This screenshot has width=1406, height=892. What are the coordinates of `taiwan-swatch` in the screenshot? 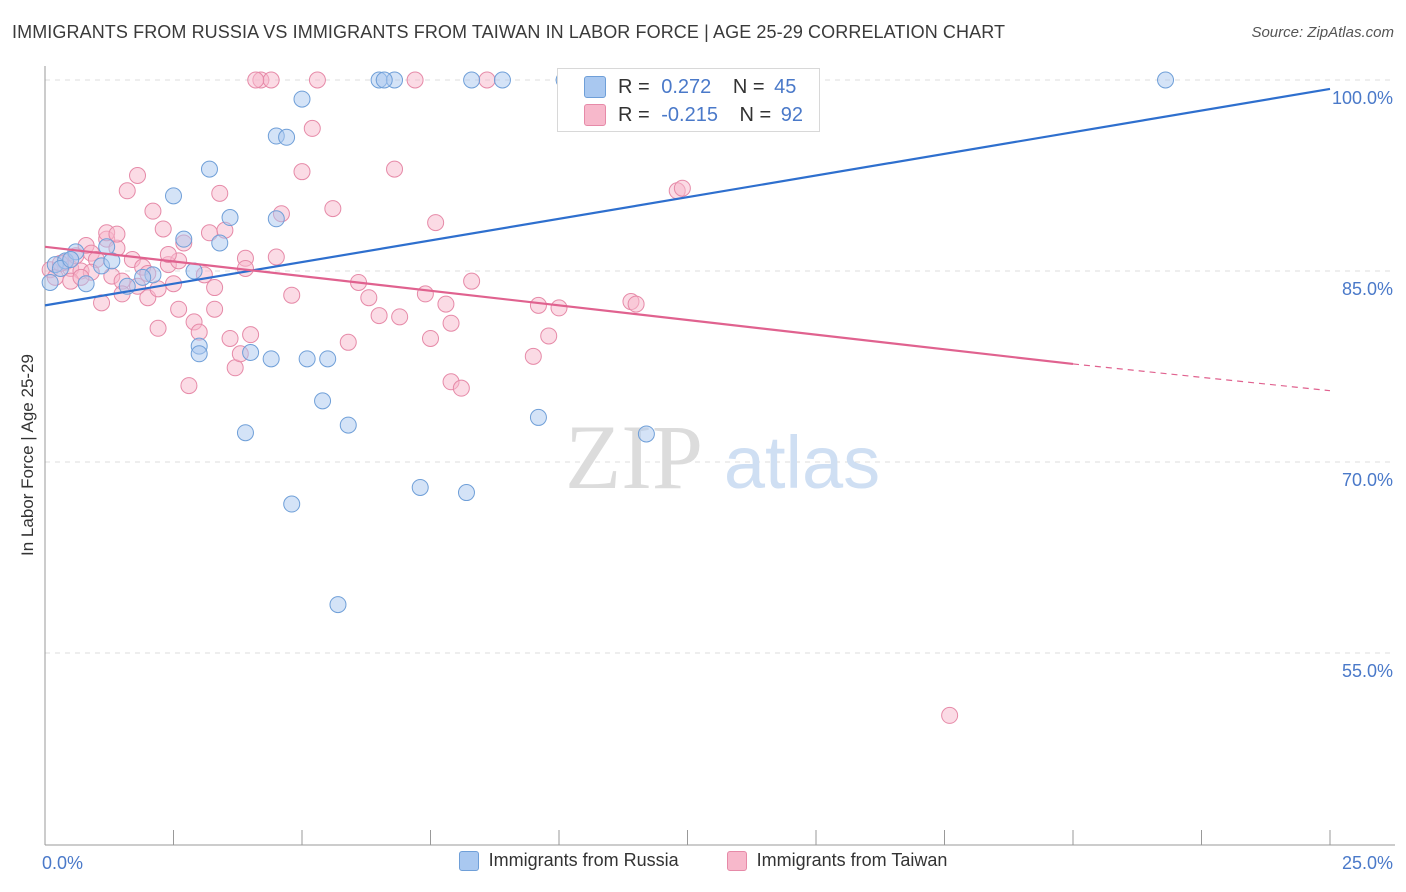 It's located at (595, 115).